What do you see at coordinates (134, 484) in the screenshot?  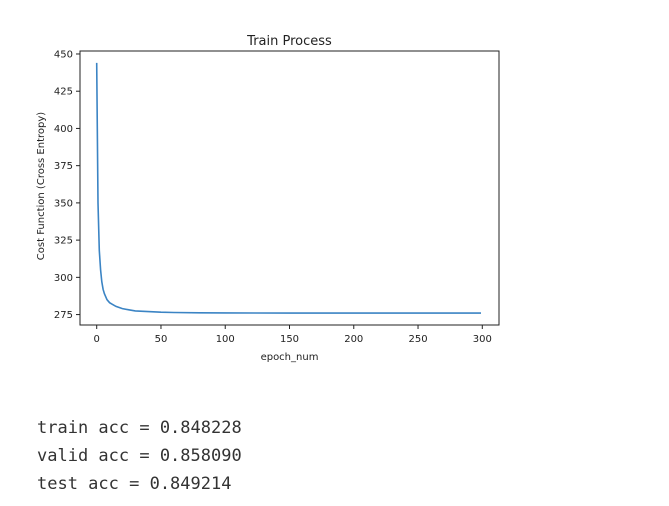 I see `test-acc-output: test acc = 0.849214` at bounding box center [134, 484].